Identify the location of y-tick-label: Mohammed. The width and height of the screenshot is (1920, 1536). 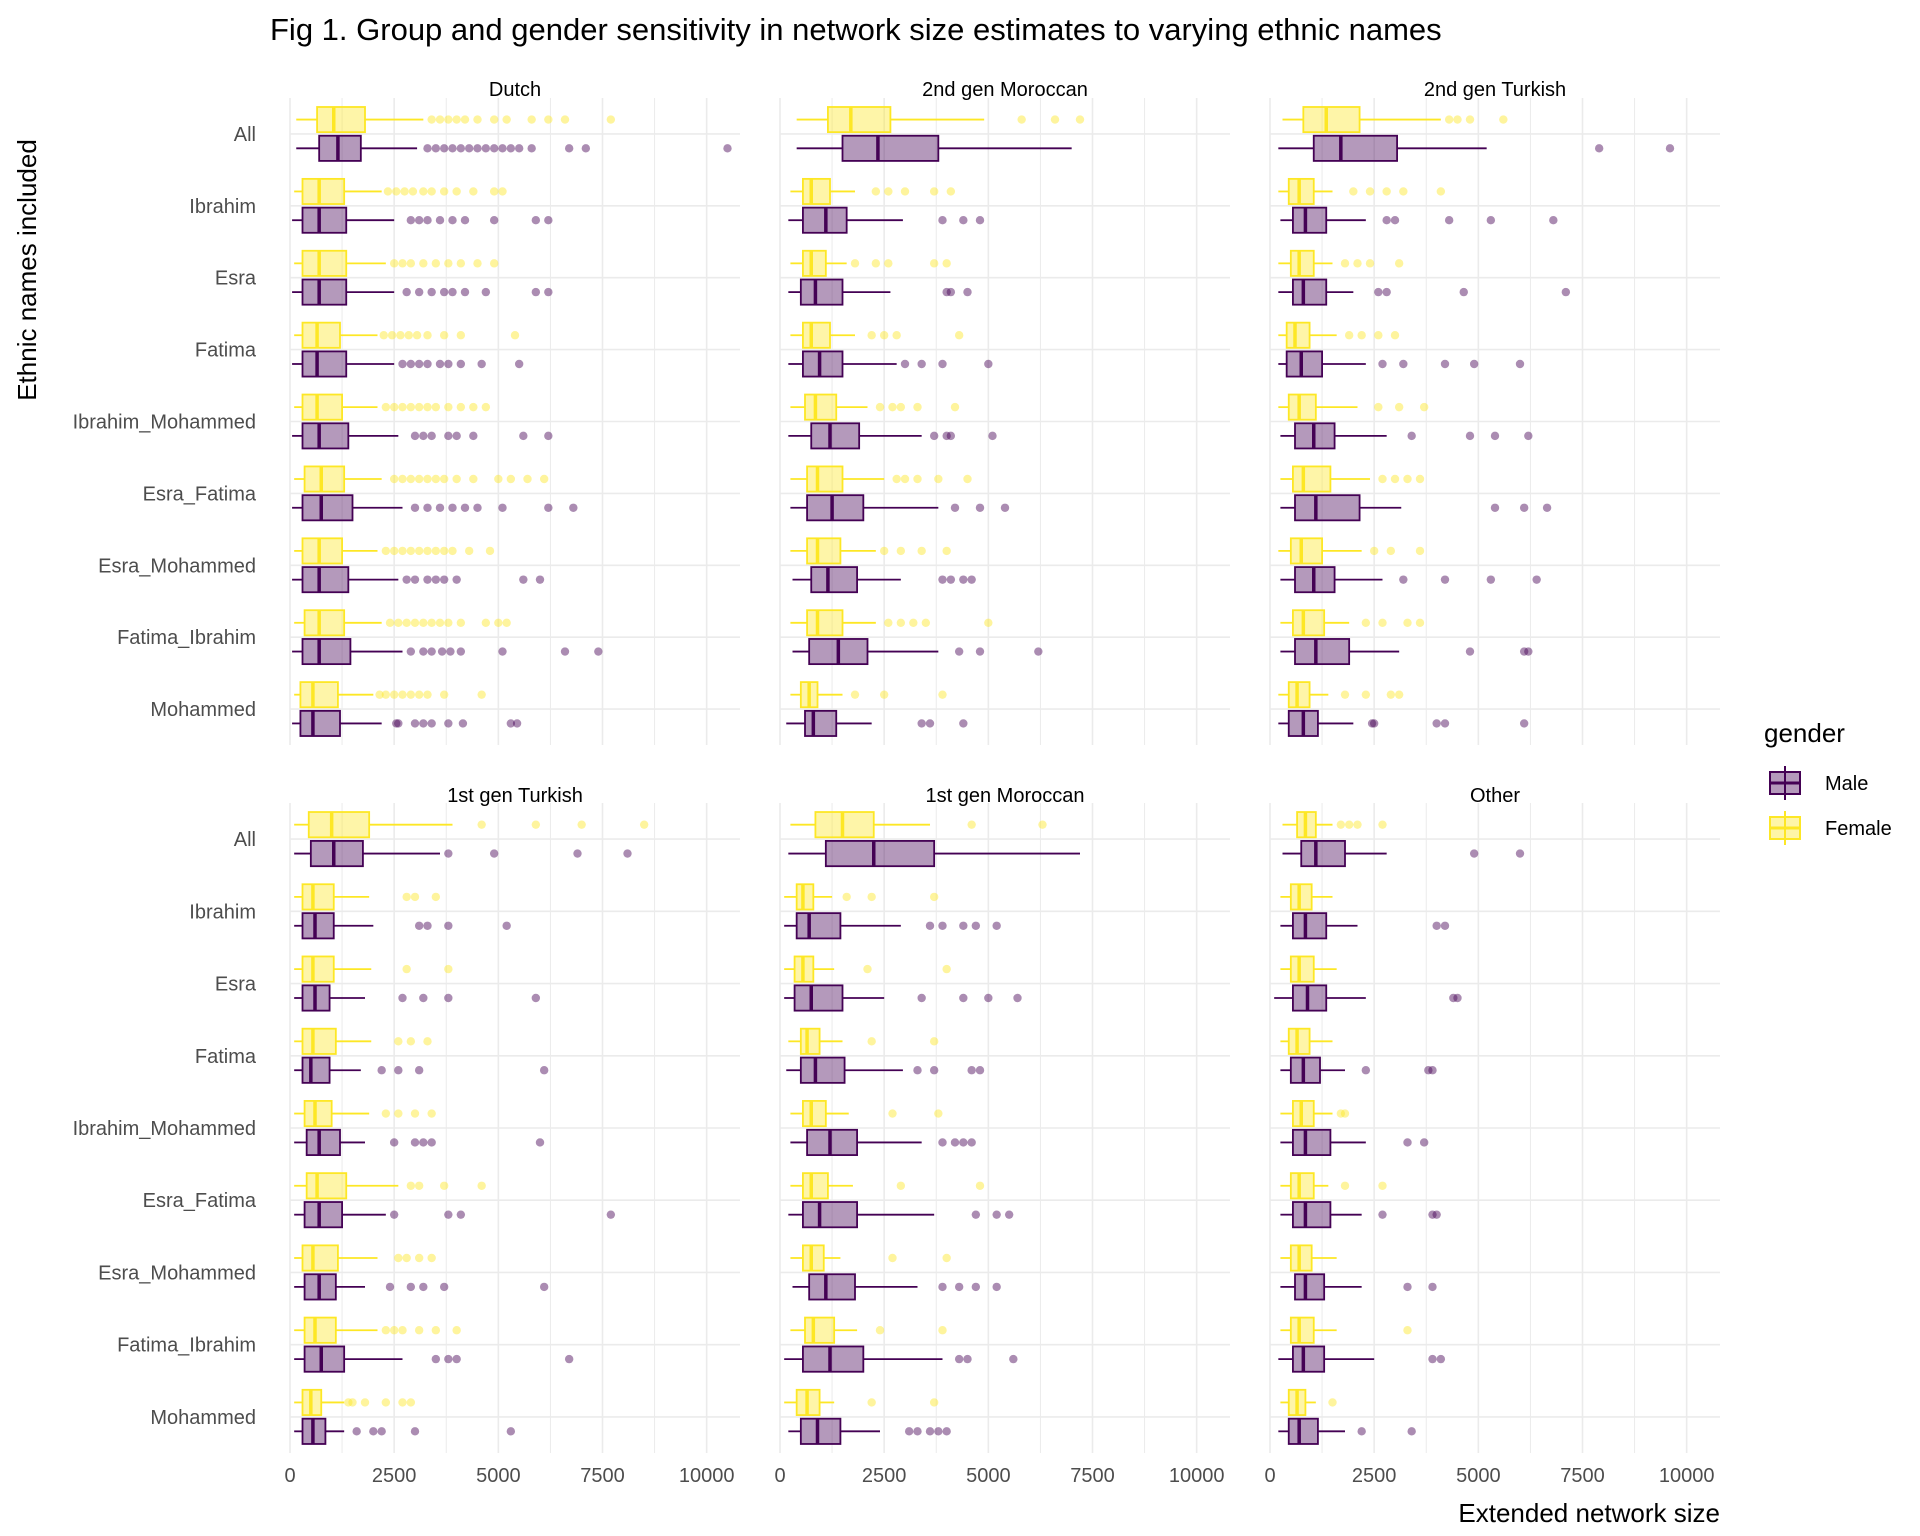
(203, 1418).